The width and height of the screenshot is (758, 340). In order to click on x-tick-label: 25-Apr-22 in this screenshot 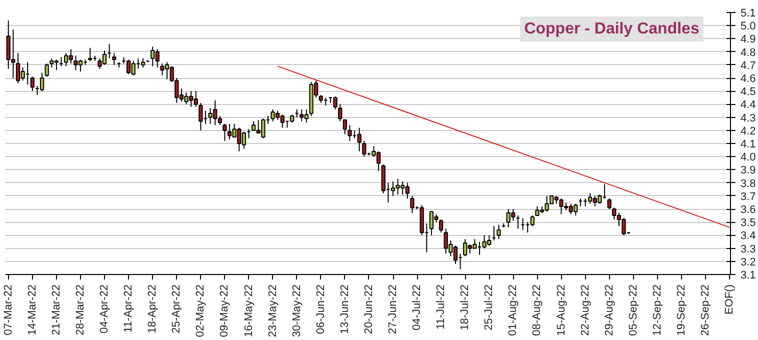, I will do `click(176, 309)`.